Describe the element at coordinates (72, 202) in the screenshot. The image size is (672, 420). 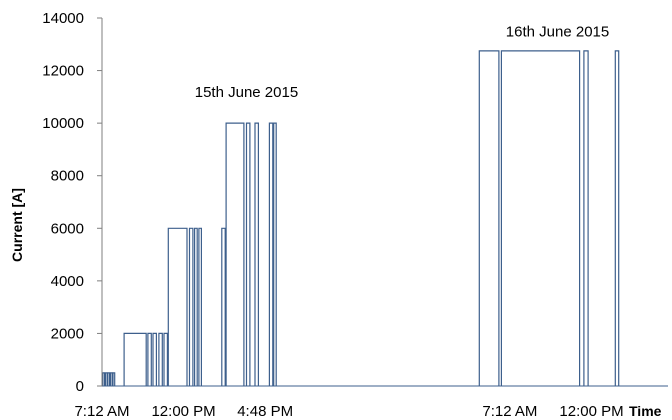
I see `y-axis-ticks: 0 2000 4000 6000 8000 10000 12000 14000` at that location.